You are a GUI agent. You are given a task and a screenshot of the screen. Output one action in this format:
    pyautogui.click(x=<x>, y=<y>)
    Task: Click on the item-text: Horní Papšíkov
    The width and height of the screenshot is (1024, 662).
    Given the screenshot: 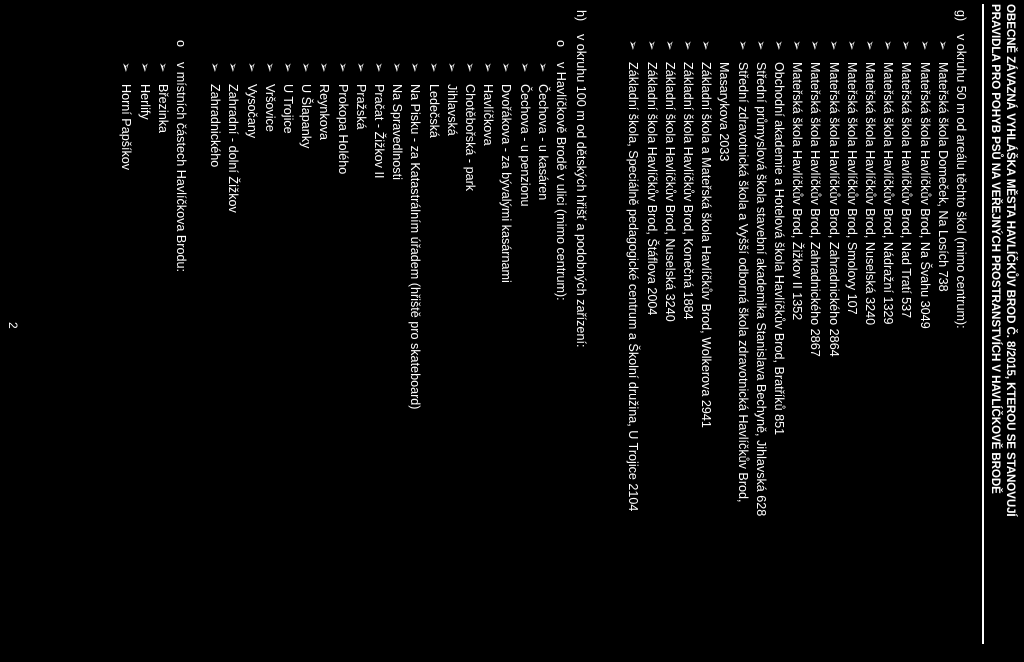 What is the action you would take?
    pyautogui.click(x=126, y=127)
    